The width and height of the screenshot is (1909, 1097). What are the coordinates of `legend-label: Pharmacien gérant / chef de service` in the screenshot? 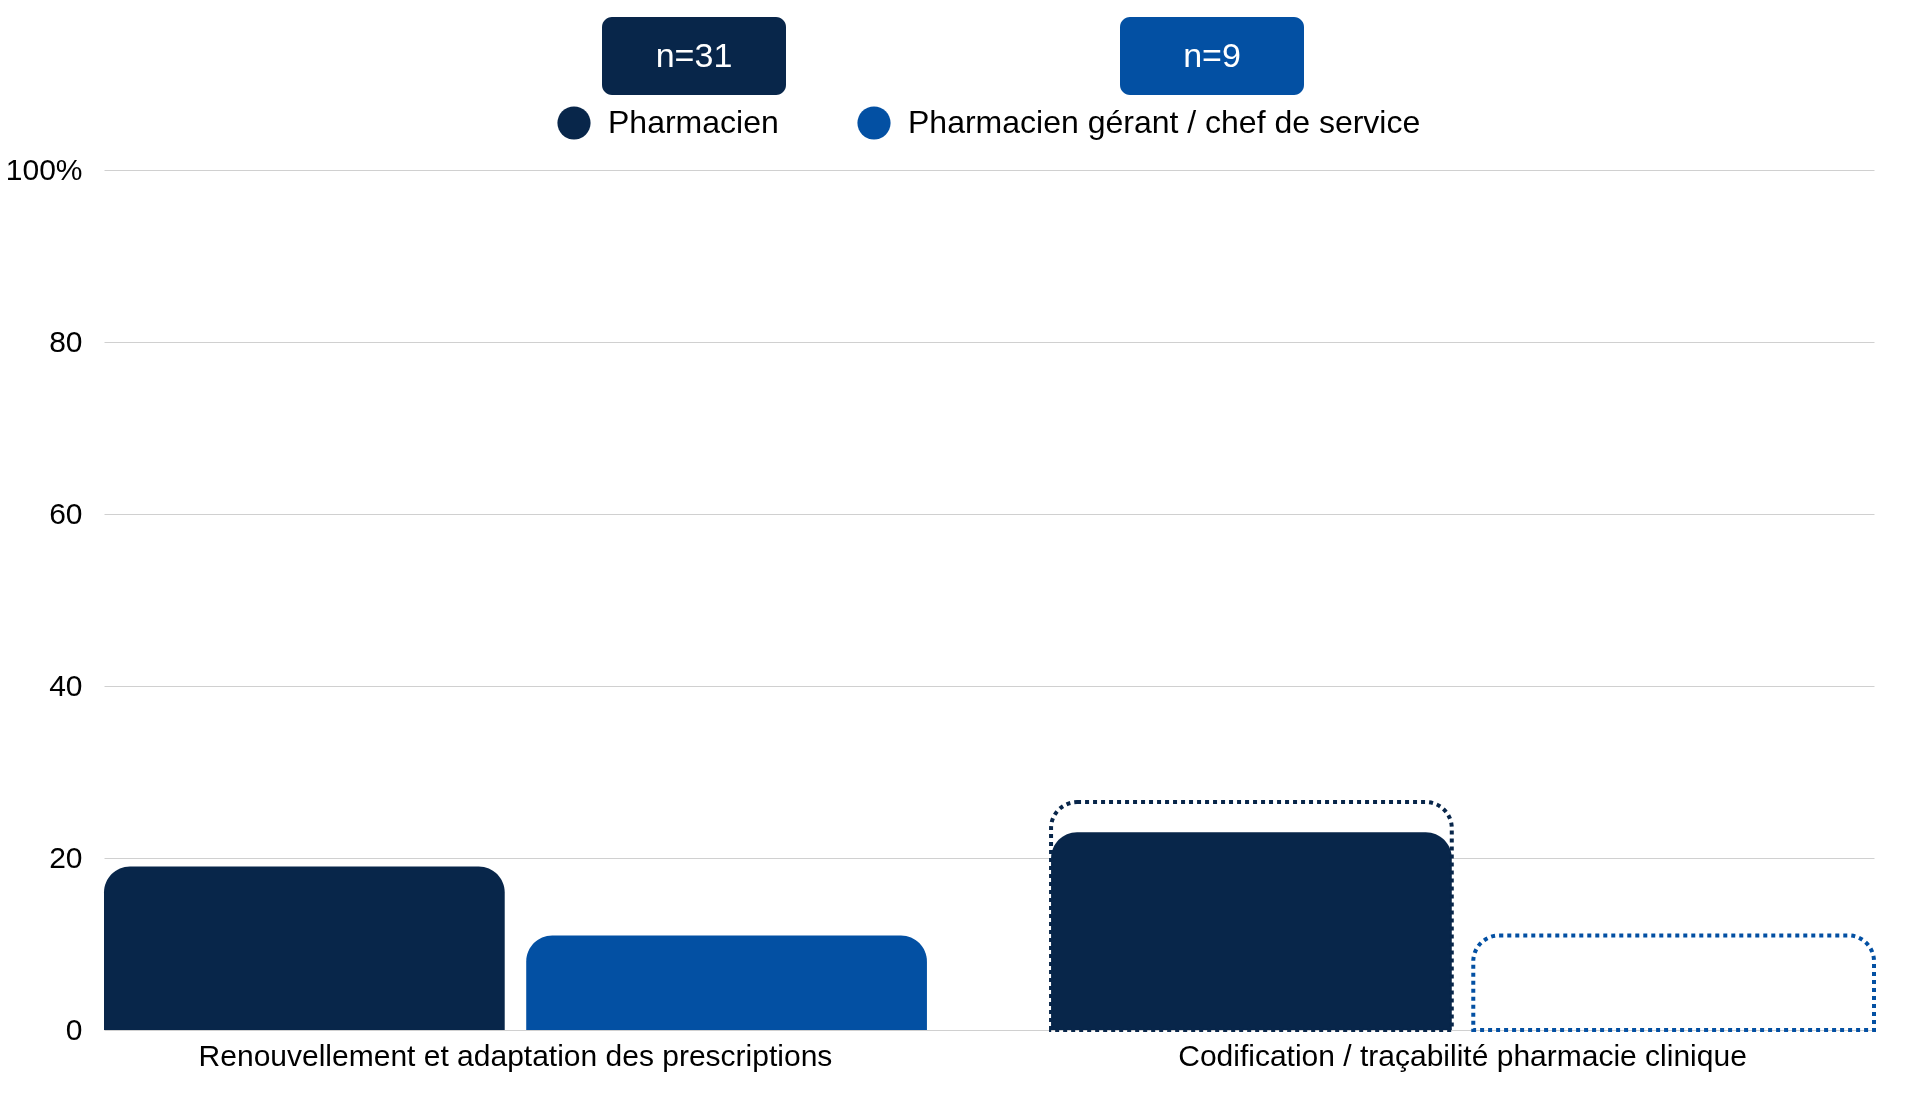 It's located at (1164, 122).